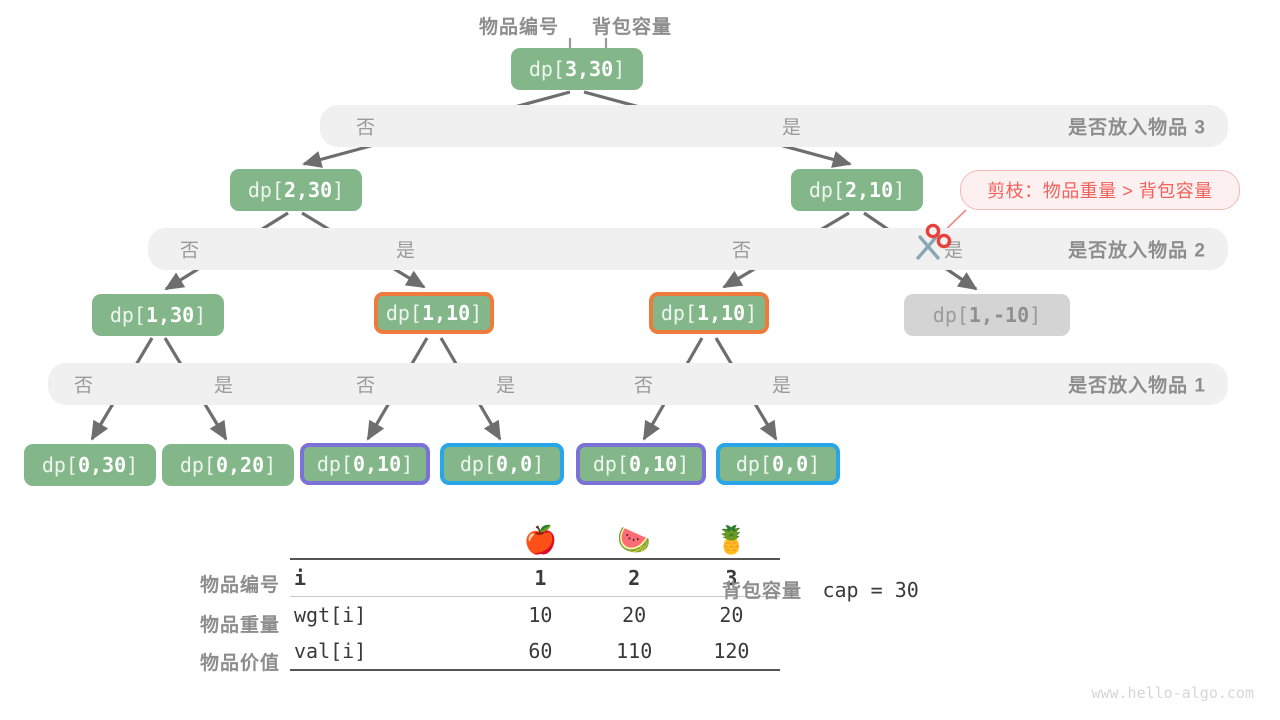  What do you see at coordinates (634, 652) in the screenshot?
I see `table-cell: 110` at bounding box center [634, 652].